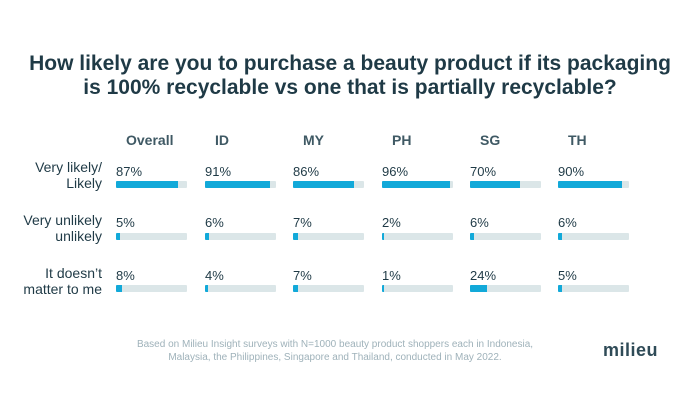 This screenshot has height=400, width=700. Describe the element at coordinates (395, 171) in the screenshot. I see `data-label: 96%` at that location.